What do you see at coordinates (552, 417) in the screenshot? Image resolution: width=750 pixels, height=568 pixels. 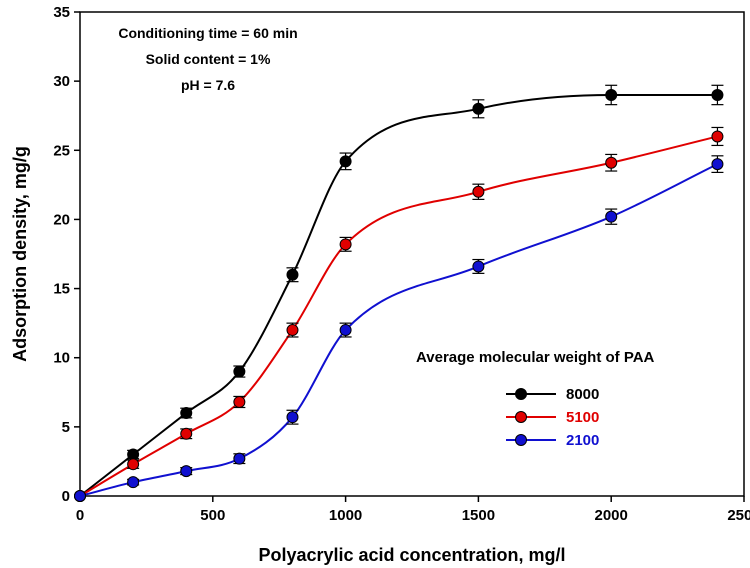 I see `legend: 8000 5100 2100` at bounding box center [552, 417].